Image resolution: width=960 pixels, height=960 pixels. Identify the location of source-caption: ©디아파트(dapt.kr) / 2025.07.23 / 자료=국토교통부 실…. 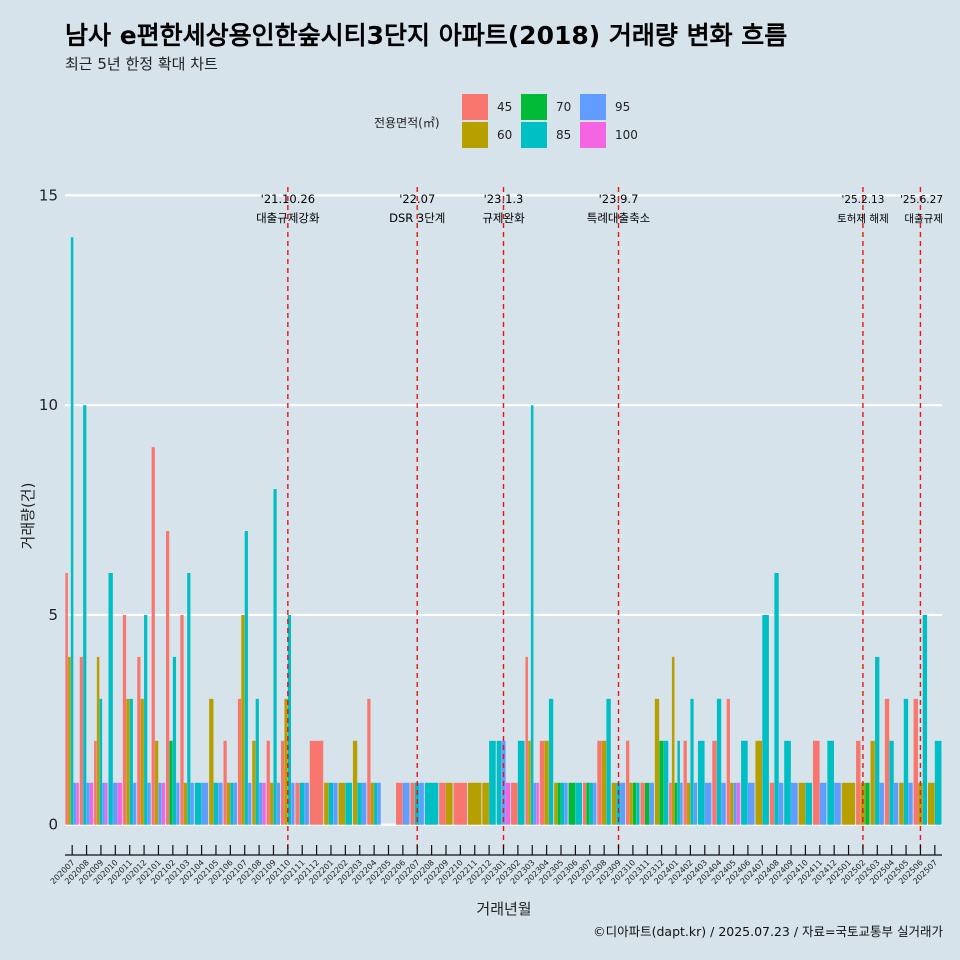
(768, 931).